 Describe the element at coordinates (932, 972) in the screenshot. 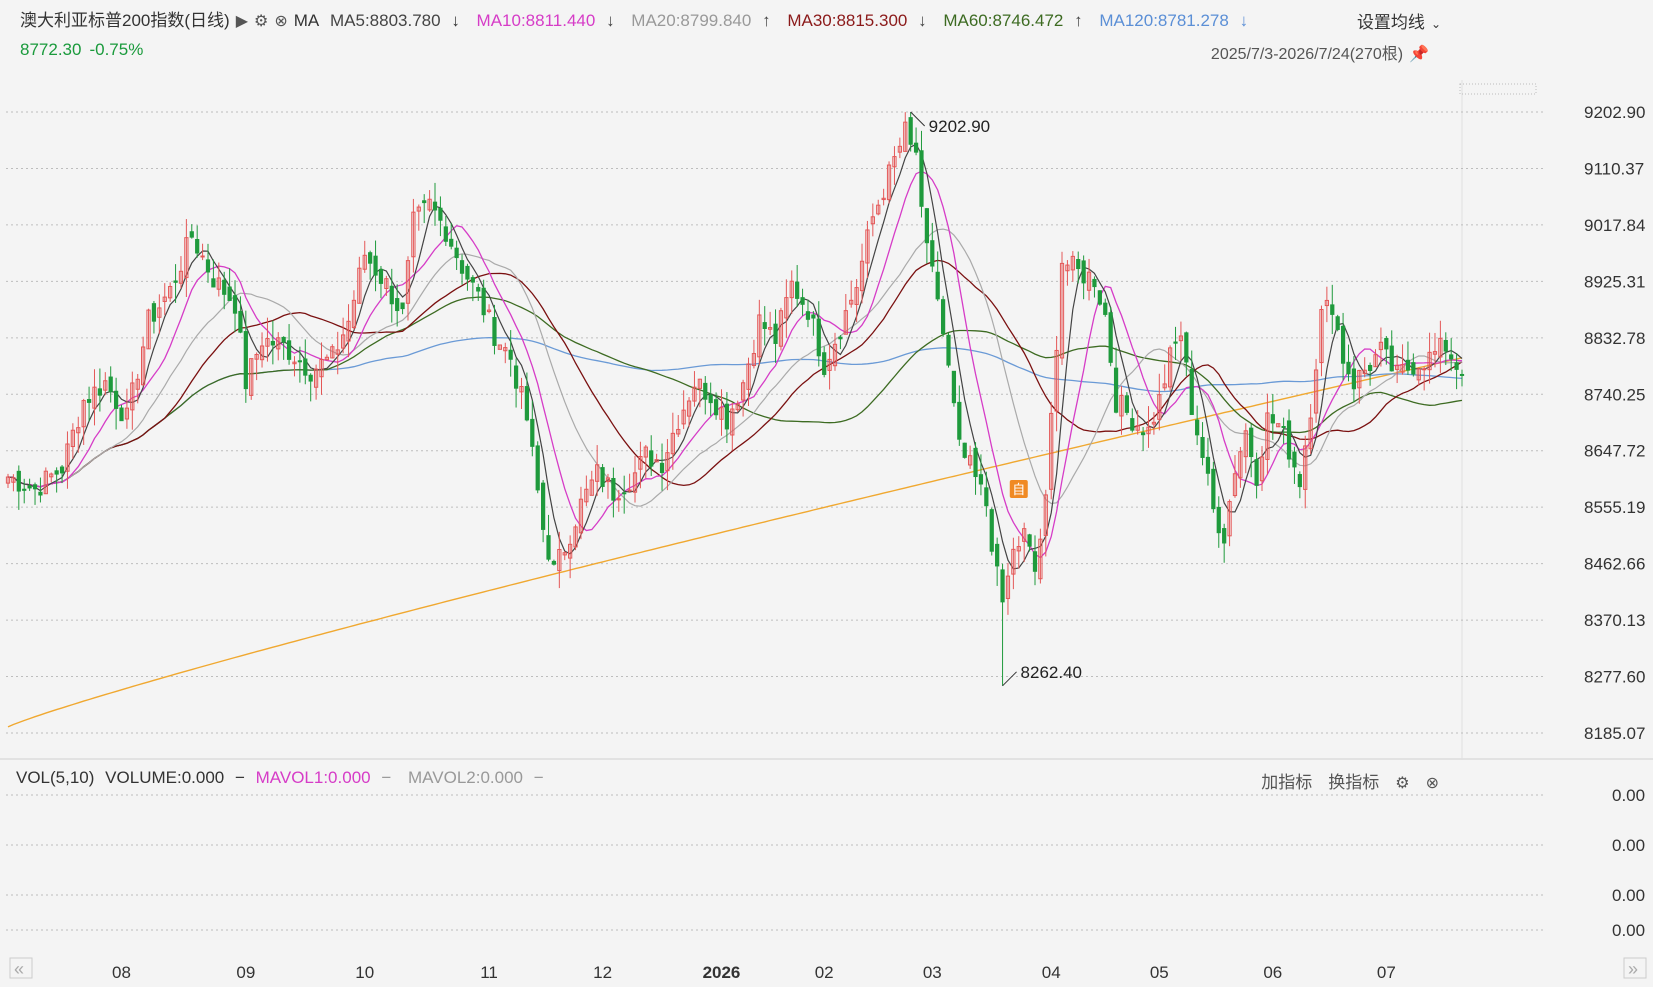

I see `x-tick-label: 03` at that location.